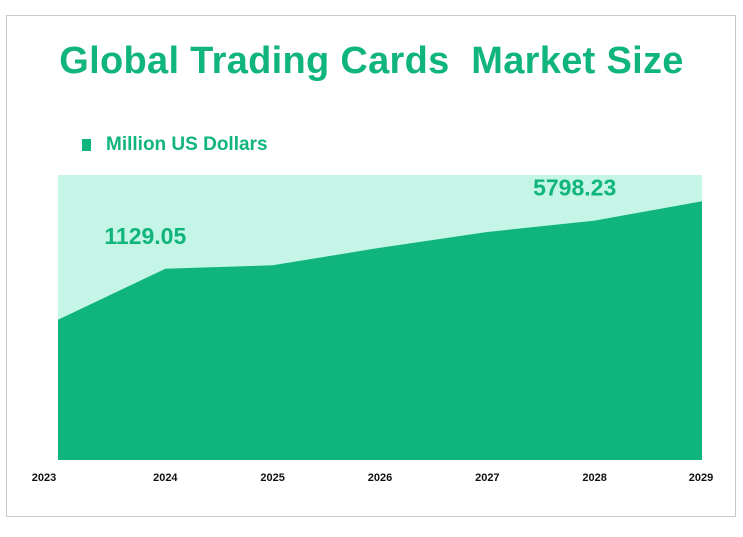  What do you see at coordinates (594, 478) in the screenshot?
I see `x-tick-label: 2028` at bounding box center [594, 478].